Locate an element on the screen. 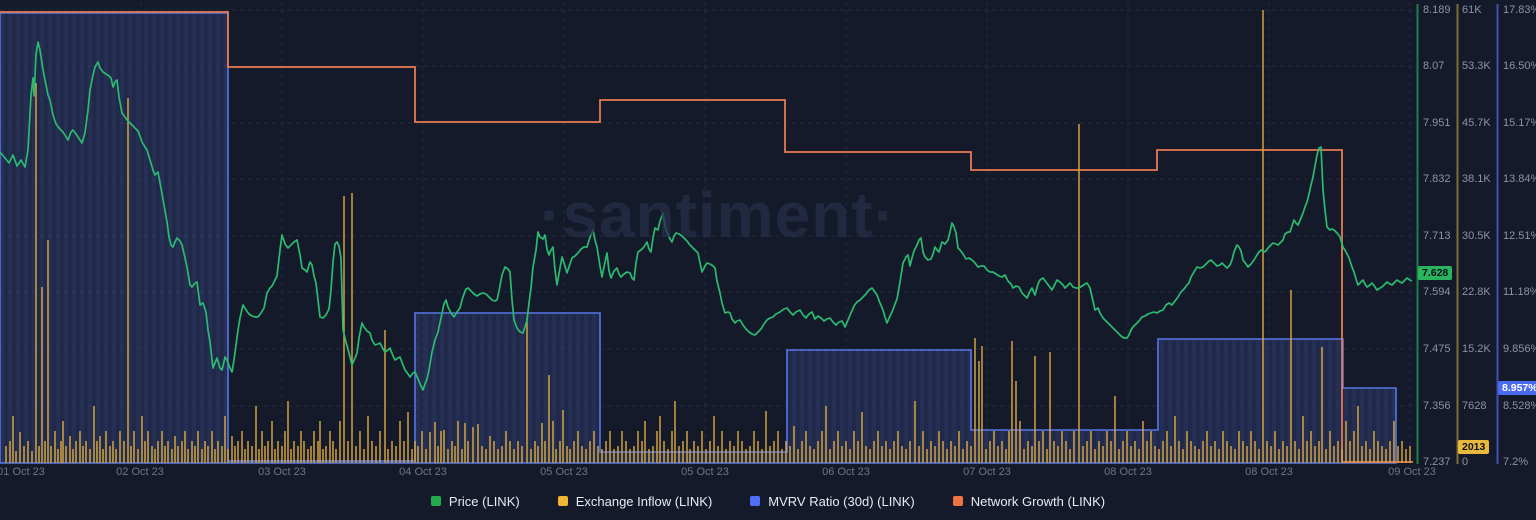  inflow-axis-tick: 53.3K is located at coordinates (1476, 66).